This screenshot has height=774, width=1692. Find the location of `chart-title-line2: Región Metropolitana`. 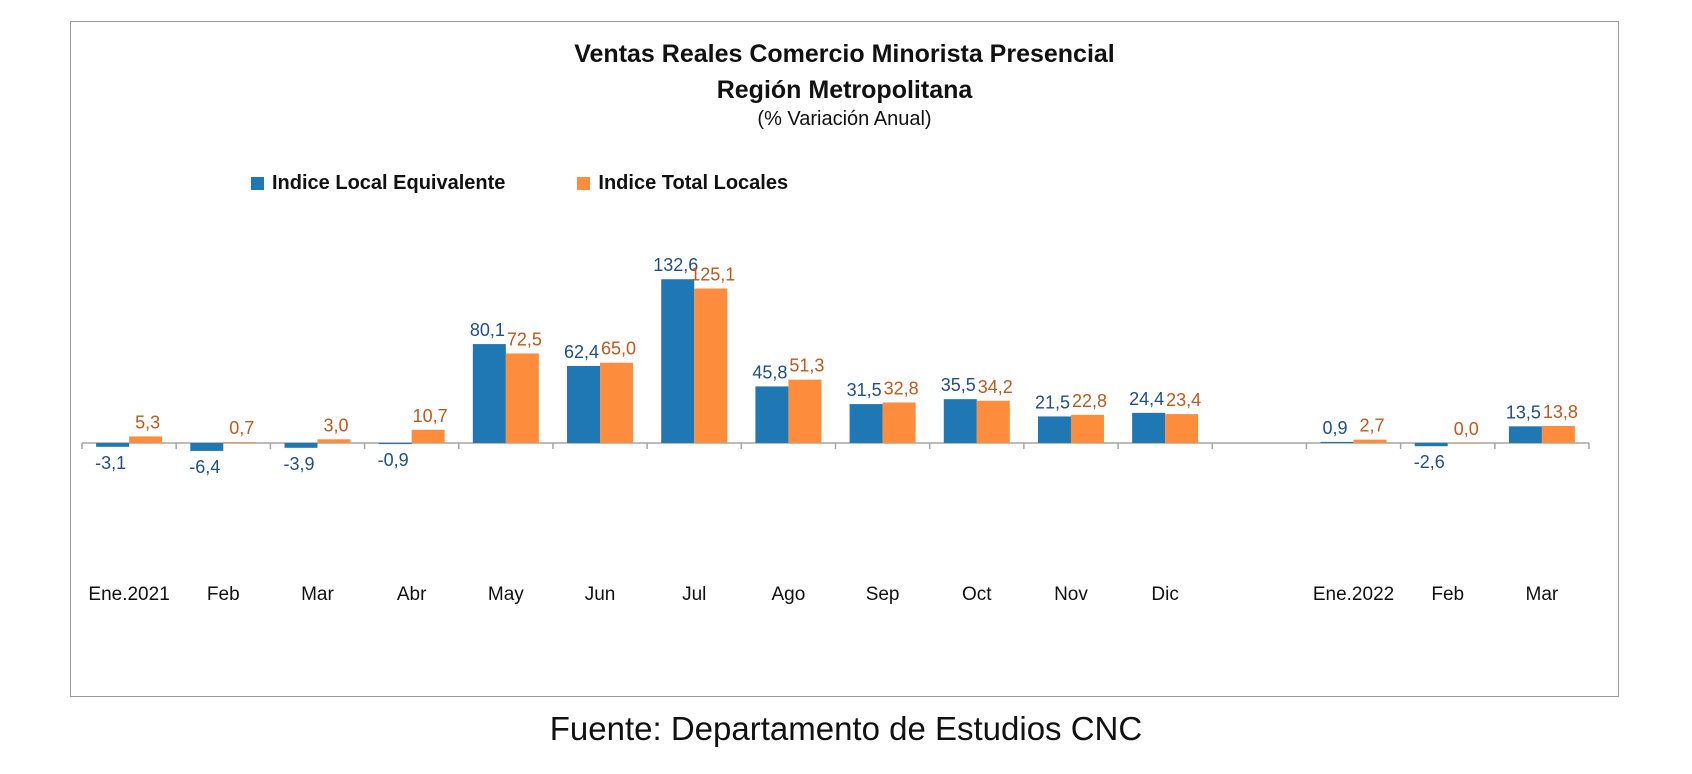

chart-title-line2: Región Metropolitana is located at coordinates (844, 90).